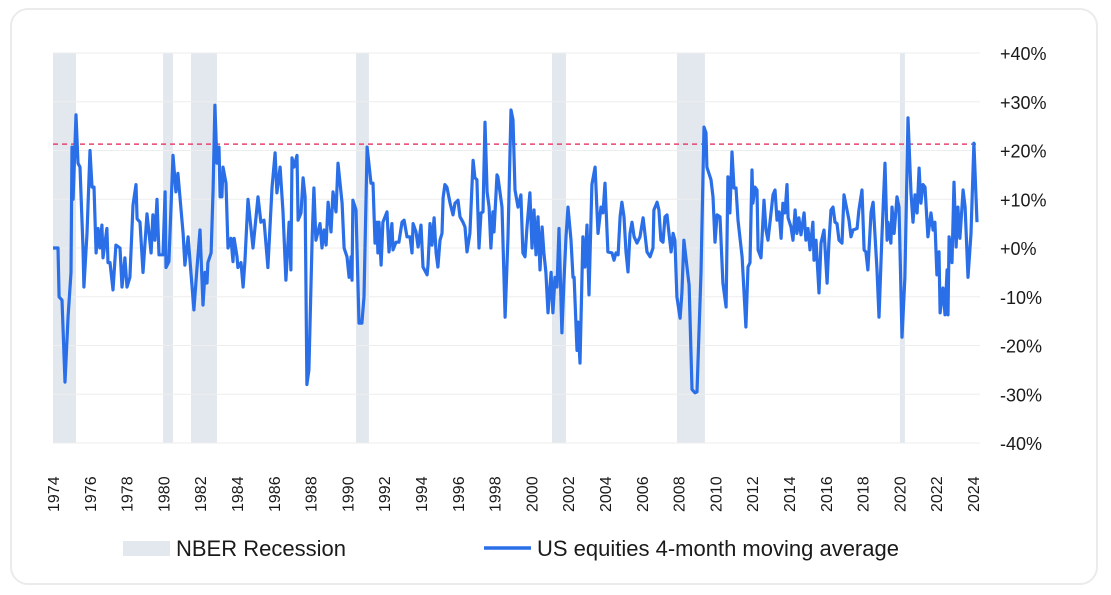 The height and width of the screenshot is (595, 1111). What do you see at coordinates (606, 494) in the screenshot?
I see `x-tick-label: 2004` at bounding box center [606, 494].